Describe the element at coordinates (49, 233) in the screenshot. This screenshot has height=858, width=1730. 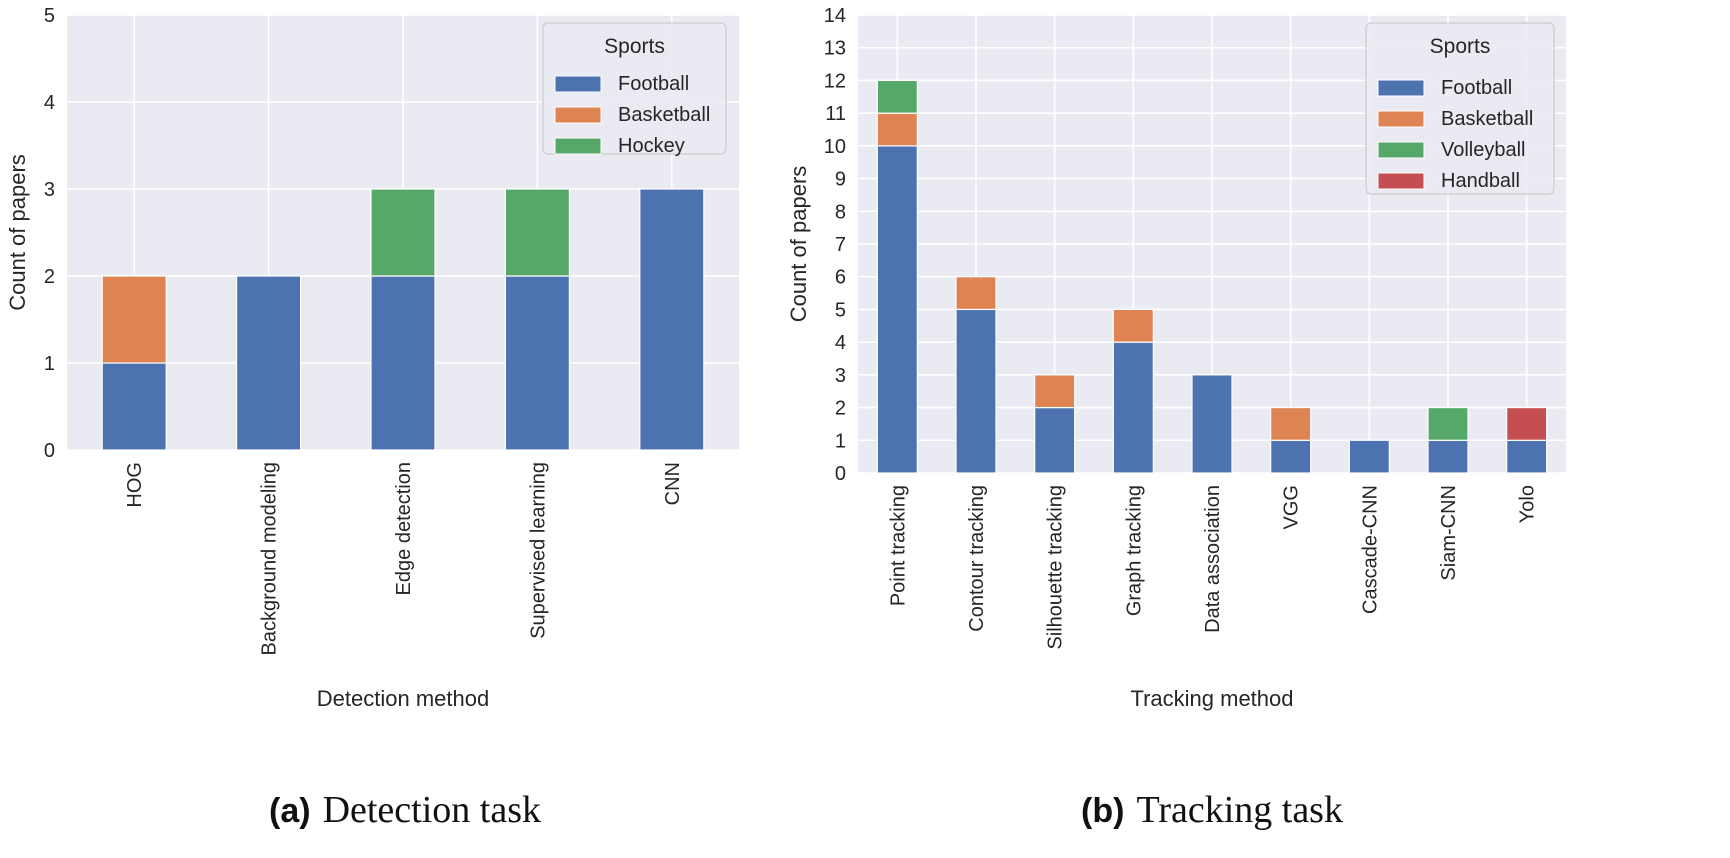
I see `detection-y-ticks: 0 1 2 3 4 5` at that location.